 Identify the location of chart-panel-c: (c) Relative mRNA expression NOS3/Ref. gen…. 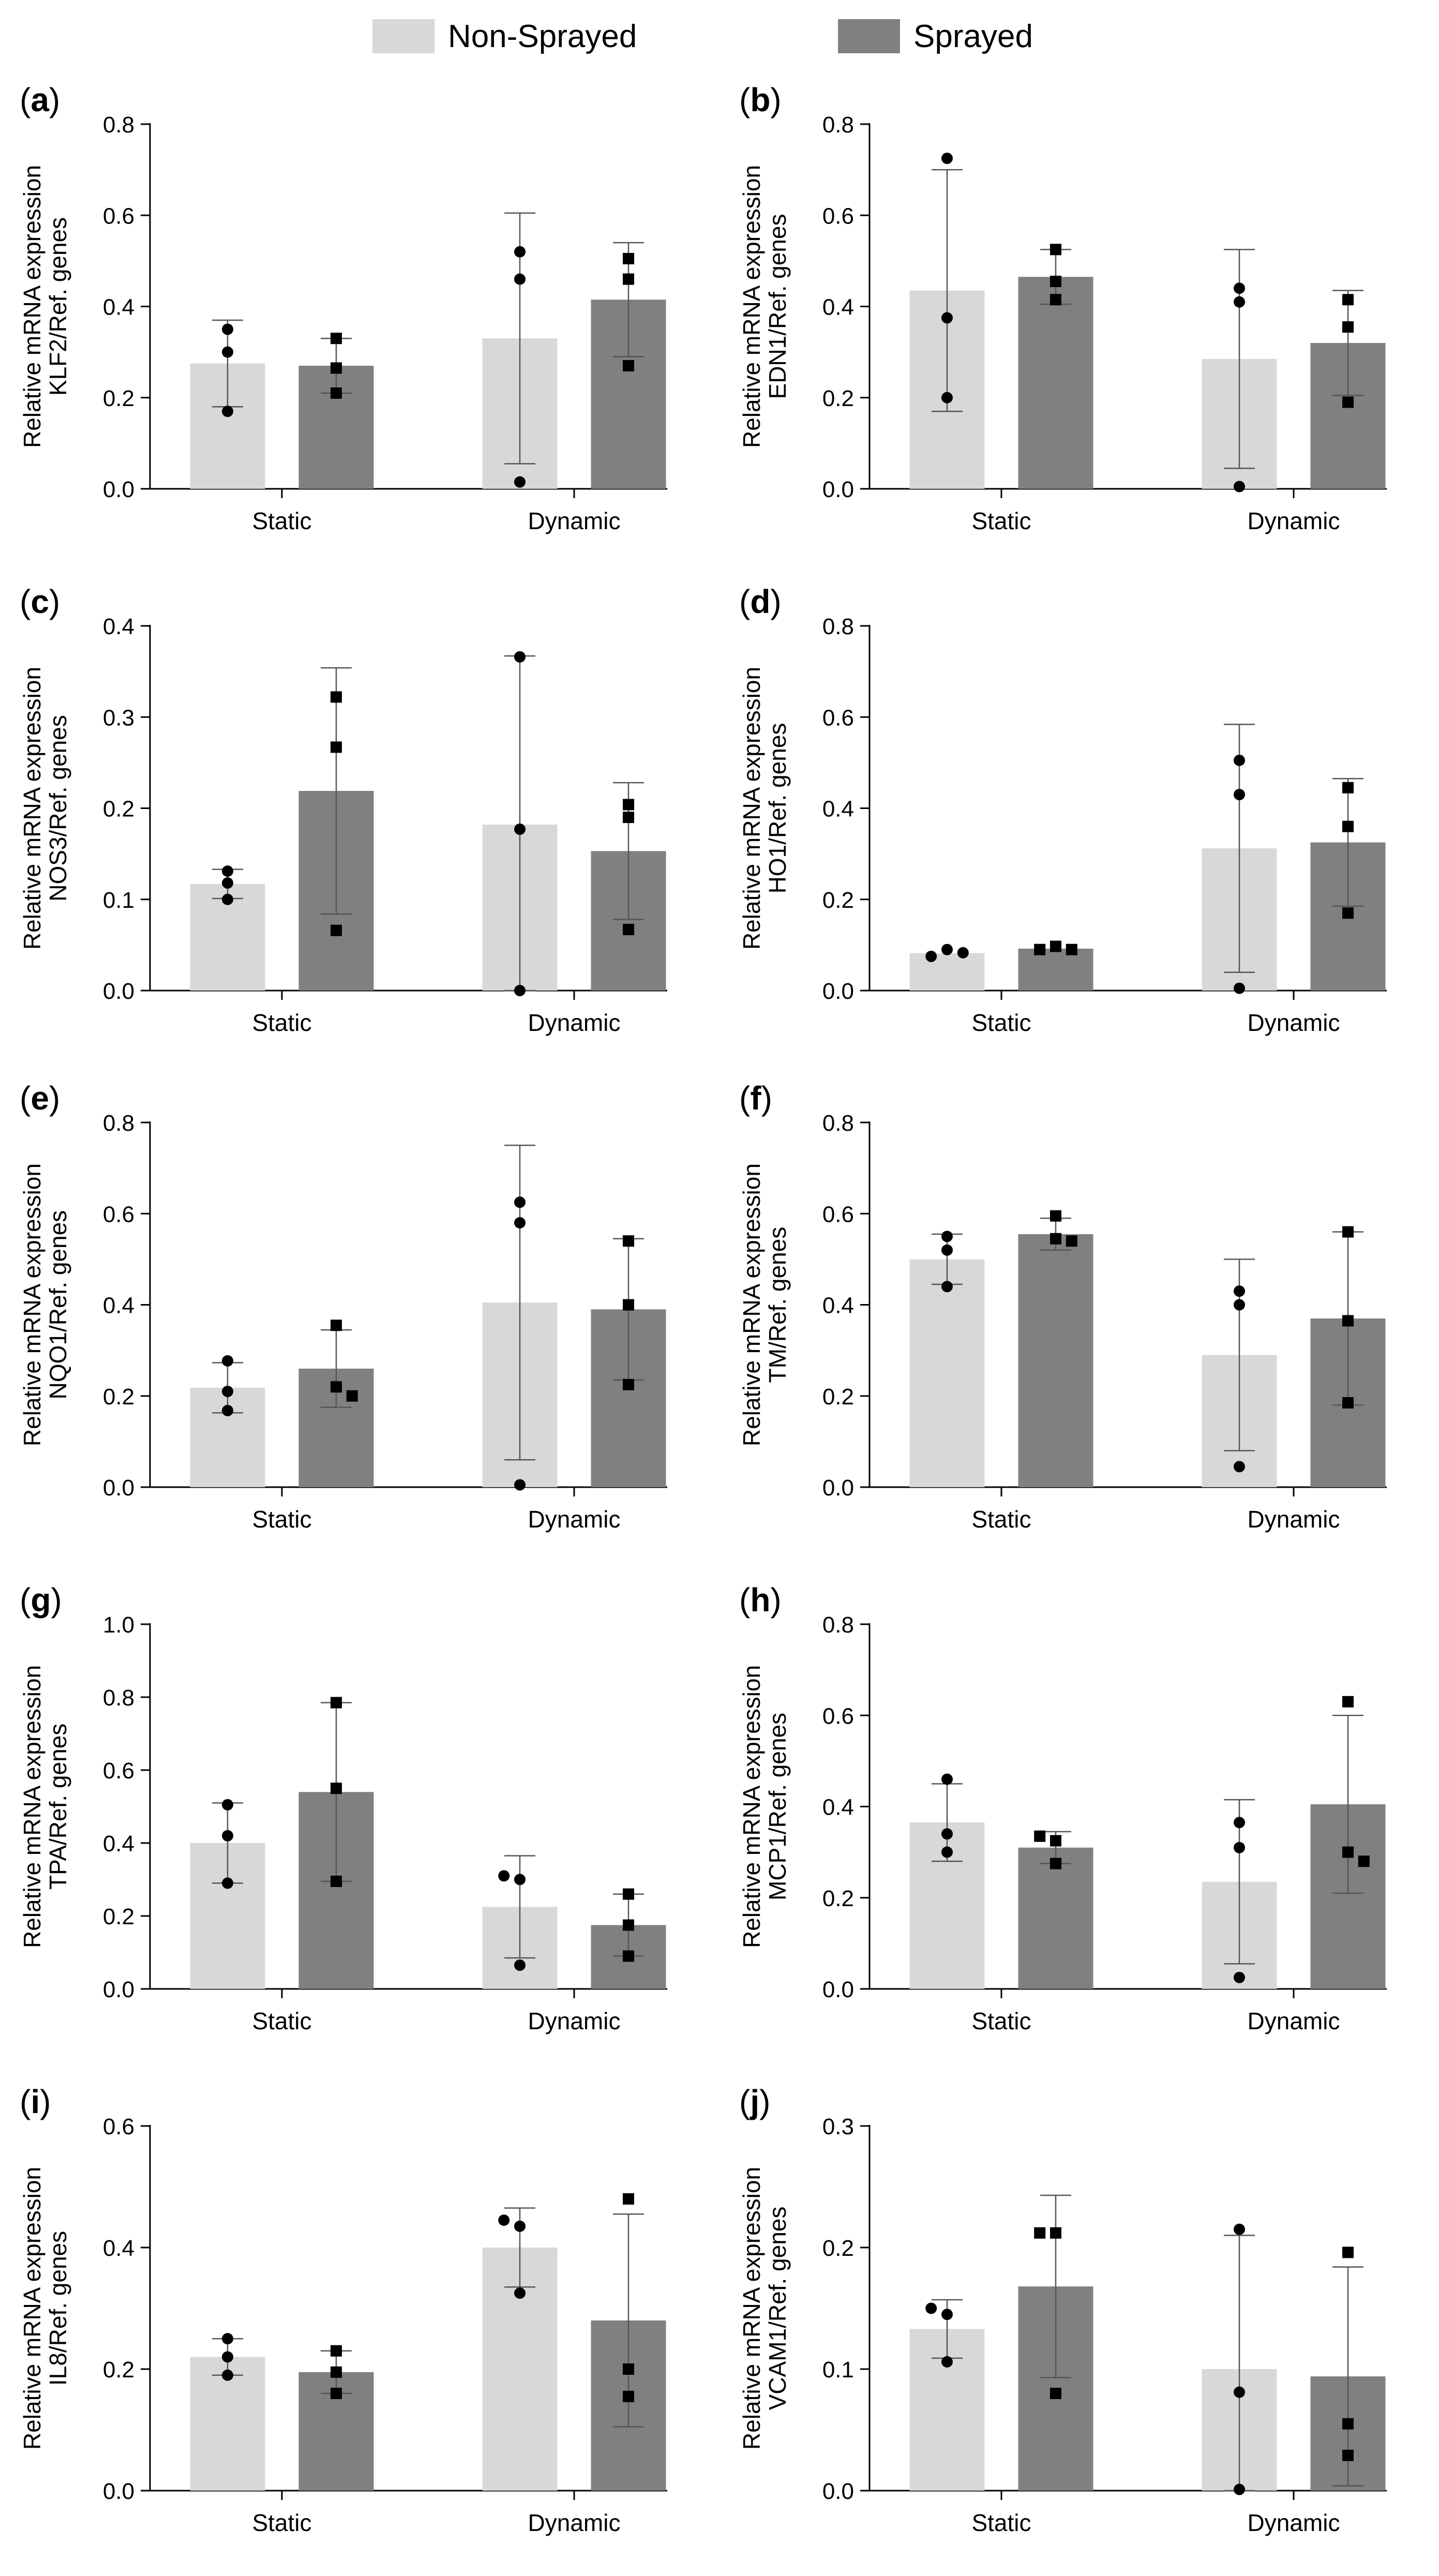
(360, 827).